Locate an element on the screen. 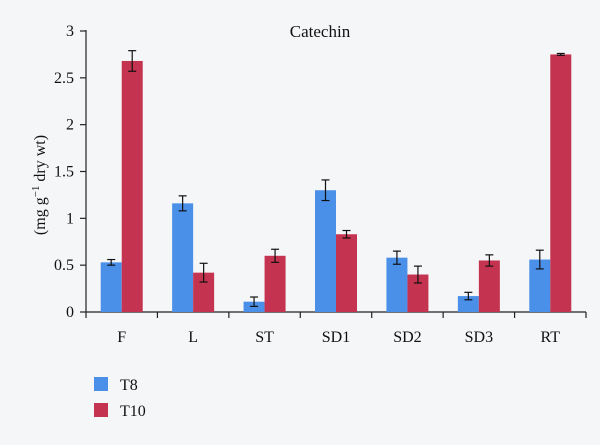  y-tick-label: 1 is located at coordinates (70, 218).